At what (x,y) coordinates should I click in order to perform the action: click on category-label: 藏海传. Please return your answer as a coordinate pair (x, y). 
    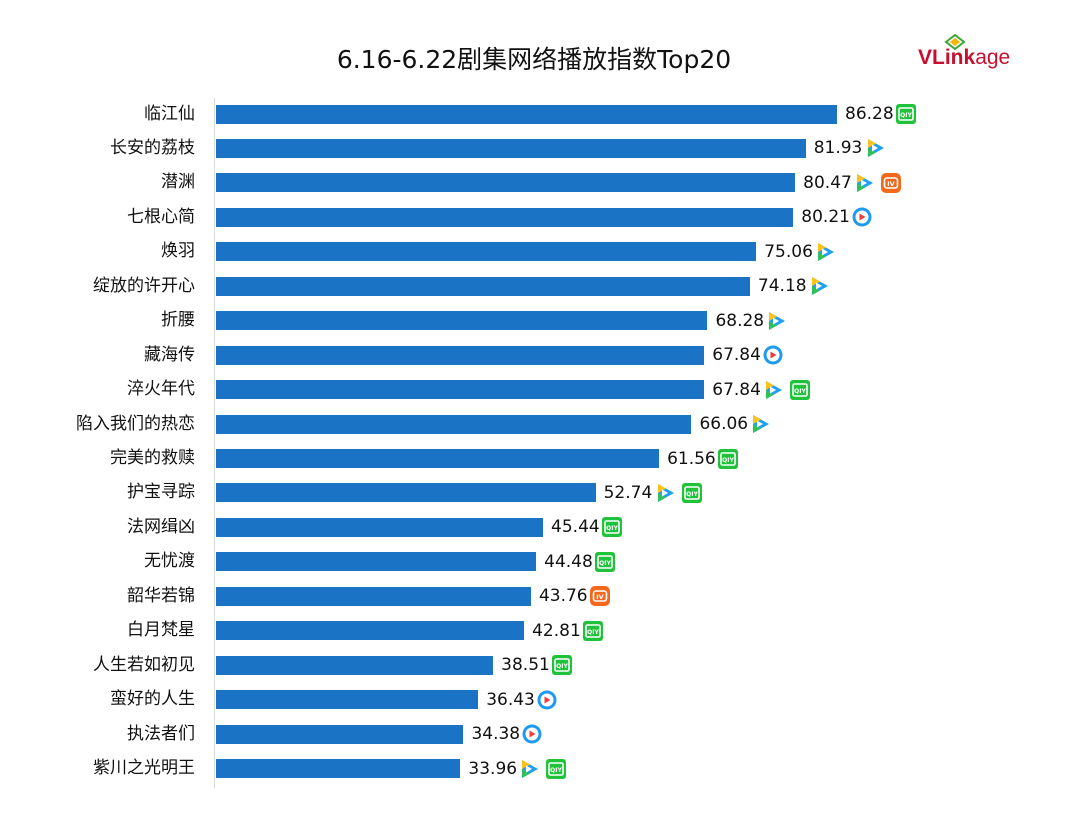
    Looking at the image, I should click on (169, 354).